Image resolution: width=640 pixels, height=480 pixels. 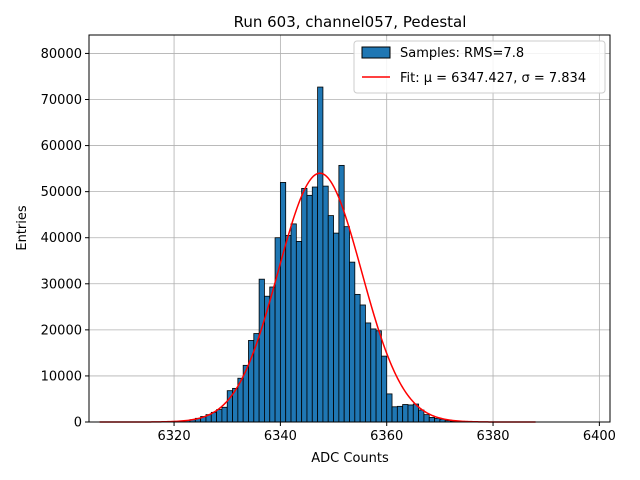 I want to click on x-tick-label-2: 6360, so click(x=386, y=436).